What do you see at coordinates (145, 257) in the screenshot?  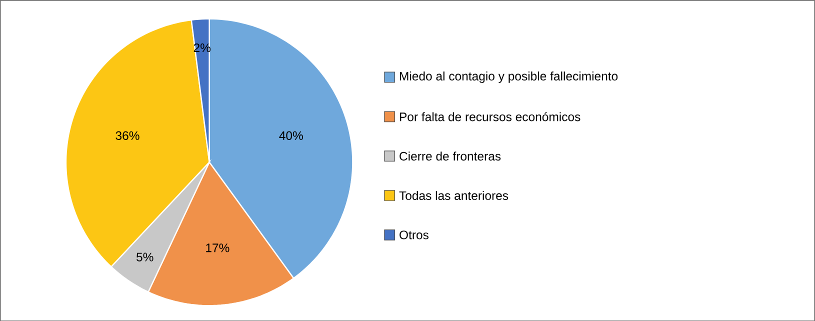 I see `data-label: 5%` at bounding box center [145, 257].